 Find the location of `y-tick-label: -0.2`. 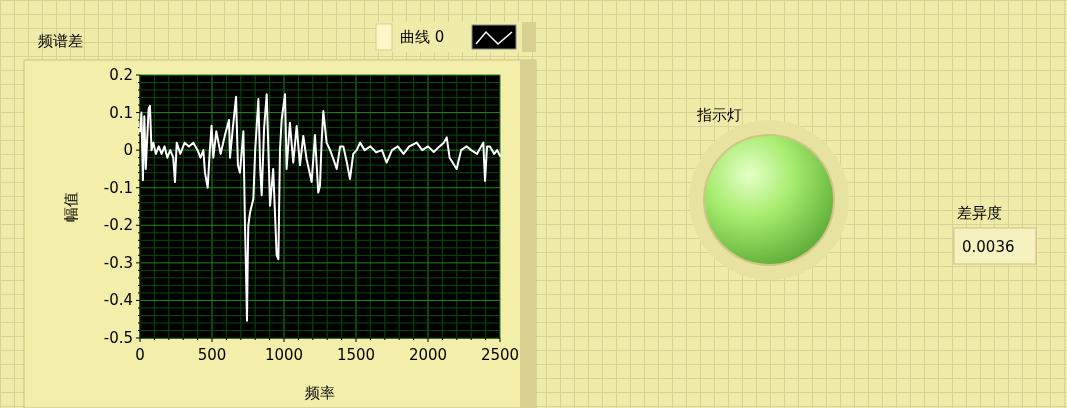

y-tick-label: -0.2 is located at coordinates (118, 225).